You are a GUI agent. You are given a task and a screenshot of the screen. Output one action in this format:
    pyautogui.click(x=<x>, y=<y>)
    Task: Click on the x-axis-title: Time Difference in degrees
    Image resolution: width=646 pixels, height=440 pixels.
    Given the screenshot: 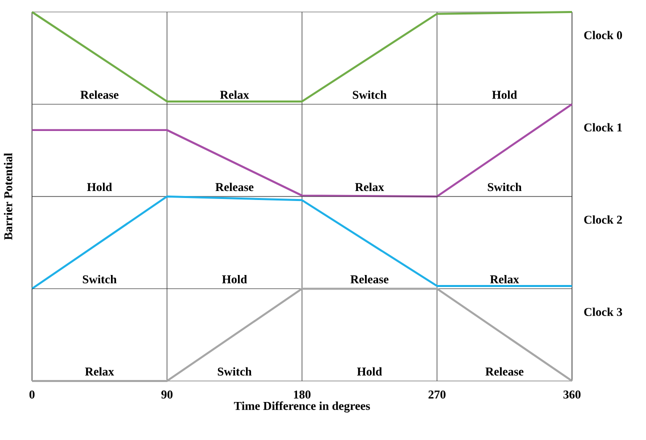 What is the action you would take?
    pyautogui.click(x=302, y=406)
    